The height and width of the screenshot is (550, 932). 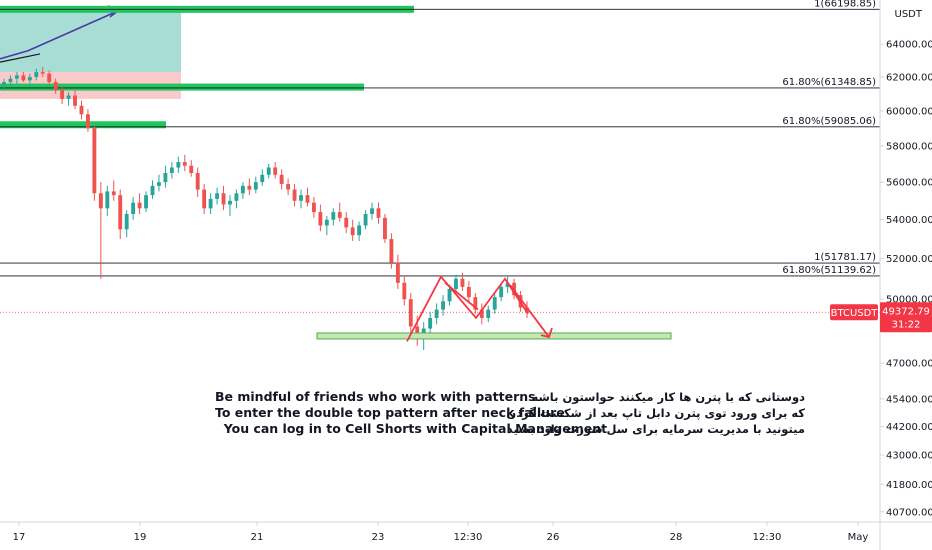 What do you see at coordinates (466, 532) in the screenshot?
I see `time-axis: 17 19 21 23 12:30 26 28 12:30 May` at bounding box center [466, 532].